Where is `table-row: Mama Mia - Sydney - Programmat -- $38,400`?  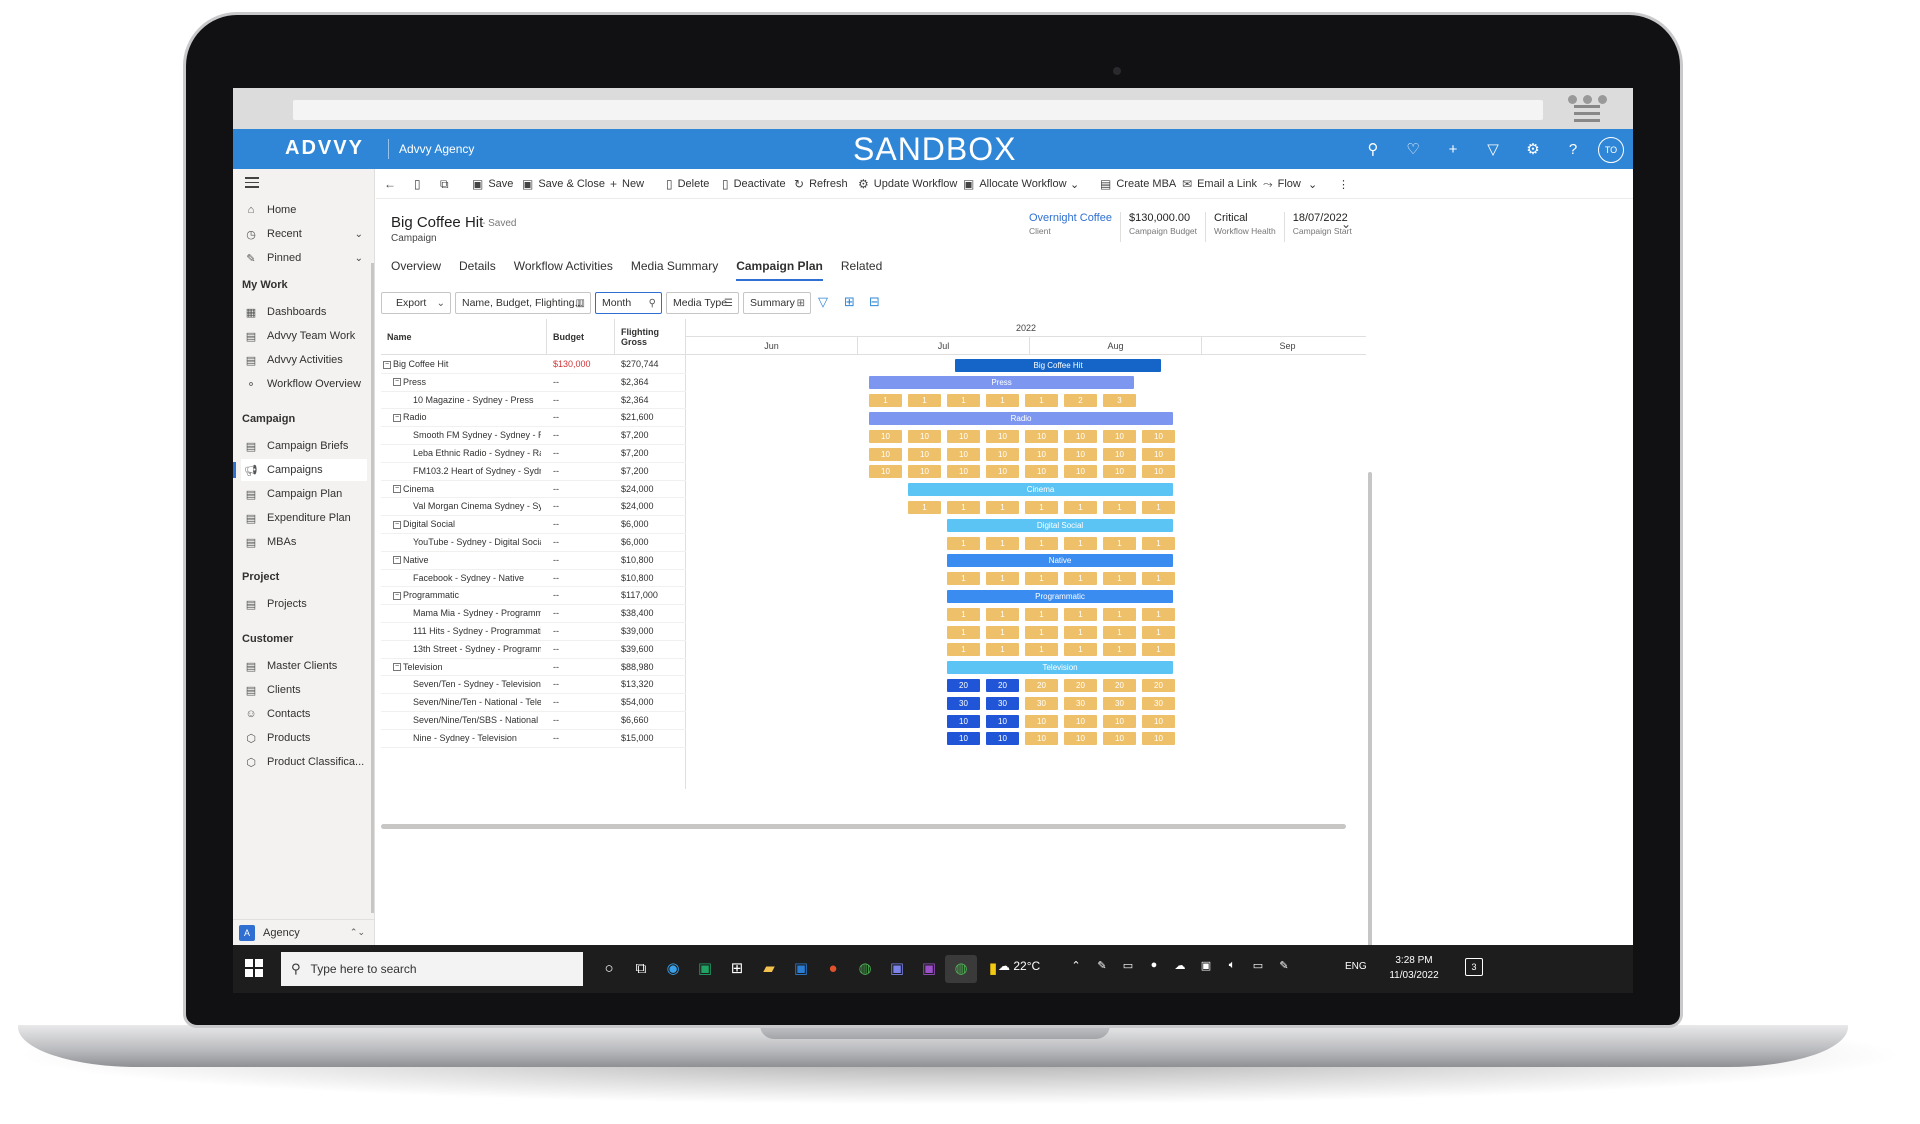 table-row: Mama Mia - Sydney - Programmat -- $38,400 is located at coordinates (533, 614).